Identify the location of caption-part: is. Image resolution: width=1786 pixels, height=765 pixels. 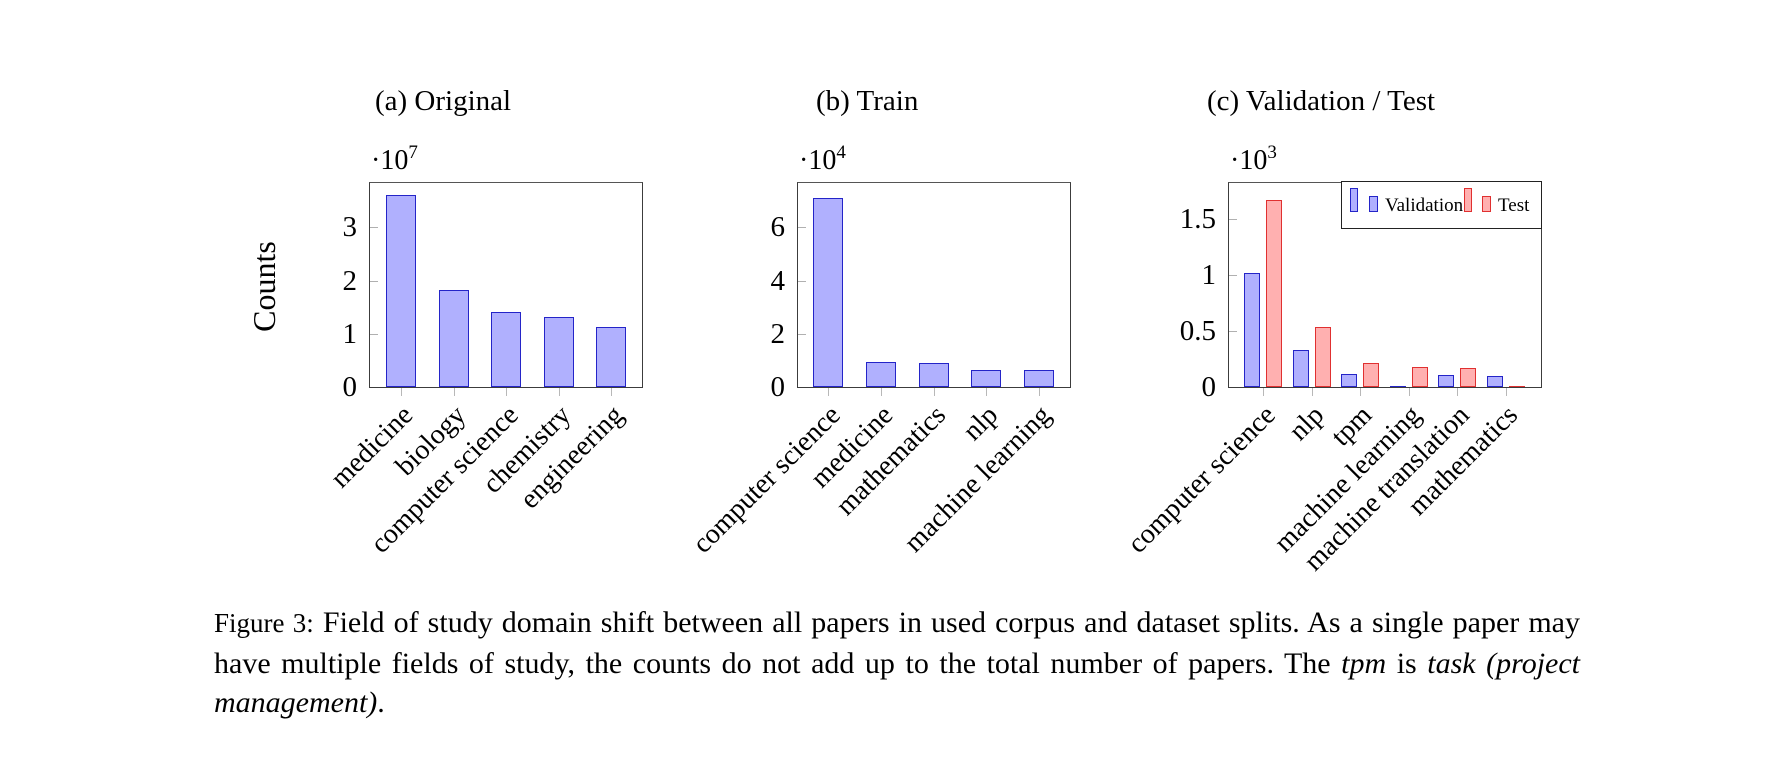
(1407, 663).